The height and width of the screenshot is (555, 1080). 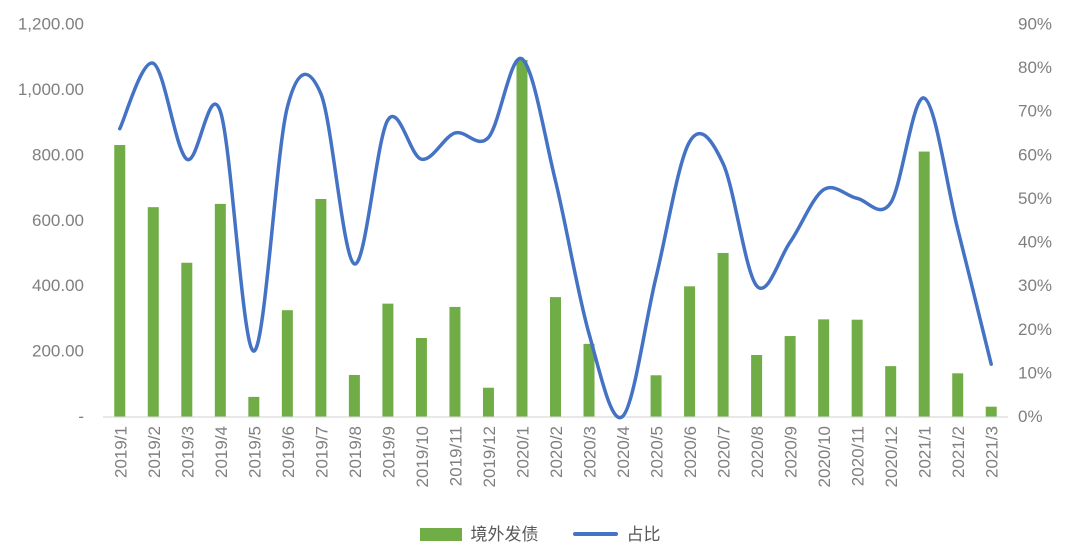 I want to click on x-axis-tick-label: 2019/6, so click(x=288, y=452).